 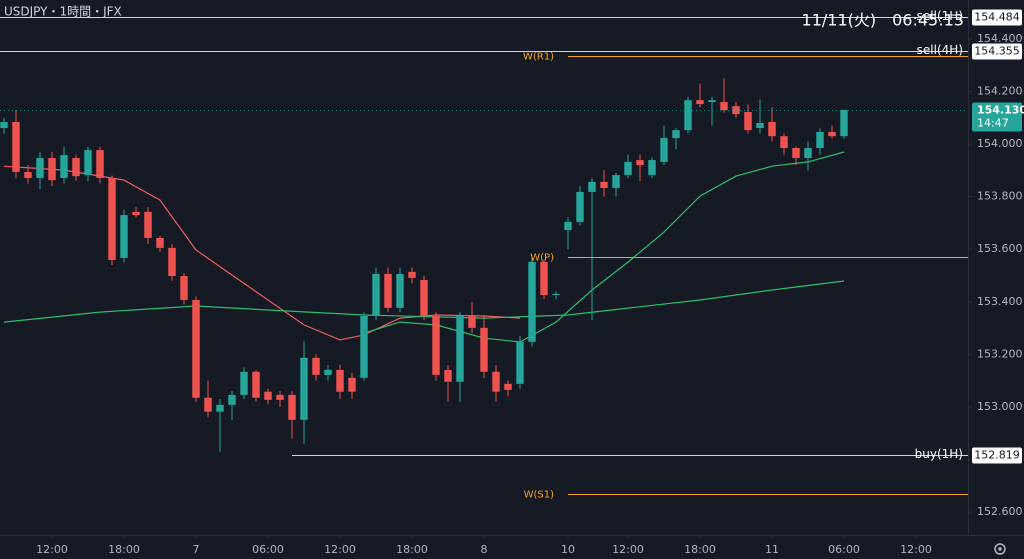 I want to click on last-price-label: 154.130, so click(x=1000, y=110).